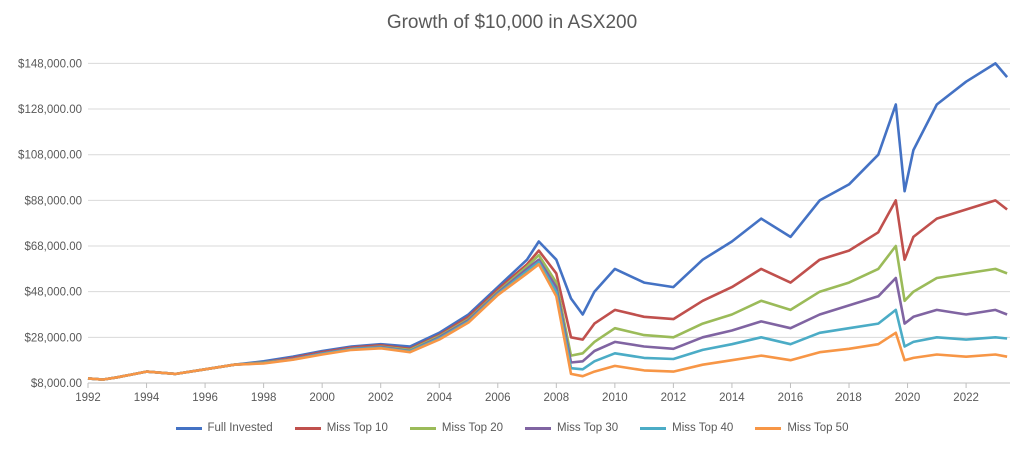  What do you see at coordinates (88, 398) in the screenshot?
I see `x-tick-label: 1992` at bounding box center [88, 398].